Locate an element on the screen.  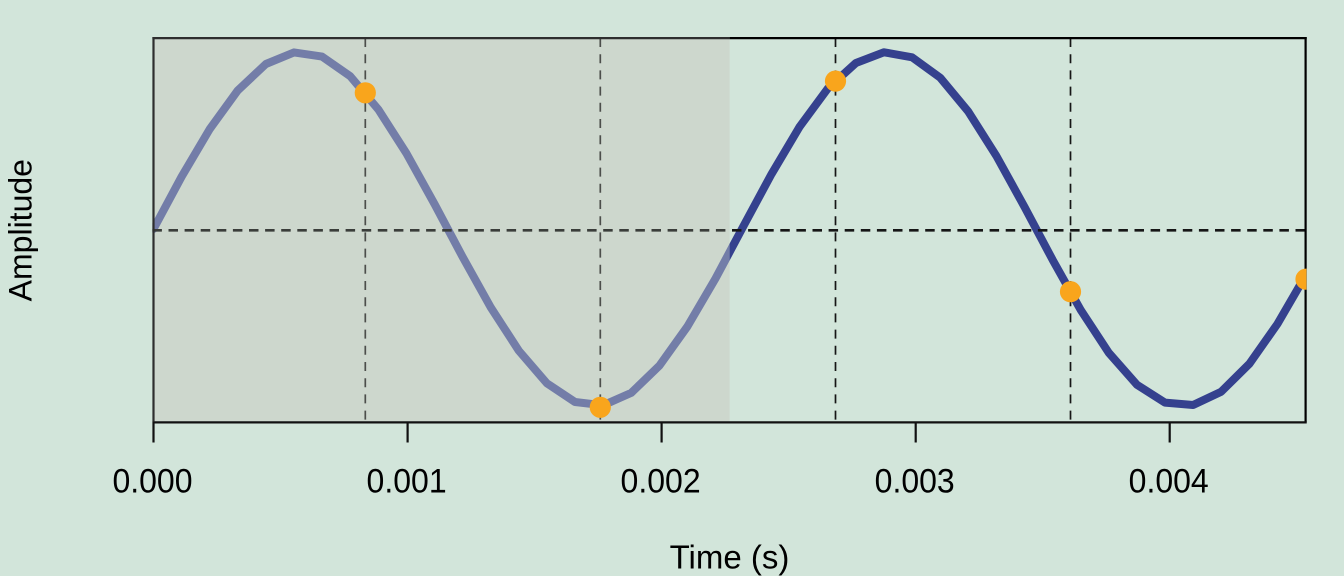
svg-text: 0.003 is located at coordinates (915, 481).